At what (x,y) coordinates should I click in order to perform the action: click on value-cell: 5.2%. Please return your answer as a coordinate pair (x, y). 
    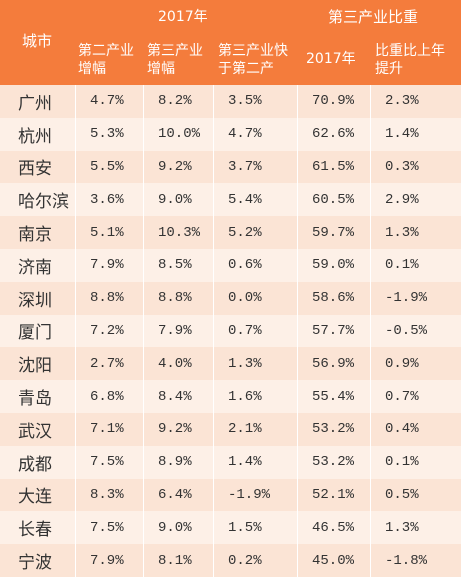
    Looking at the image, I should click on (255, 232).